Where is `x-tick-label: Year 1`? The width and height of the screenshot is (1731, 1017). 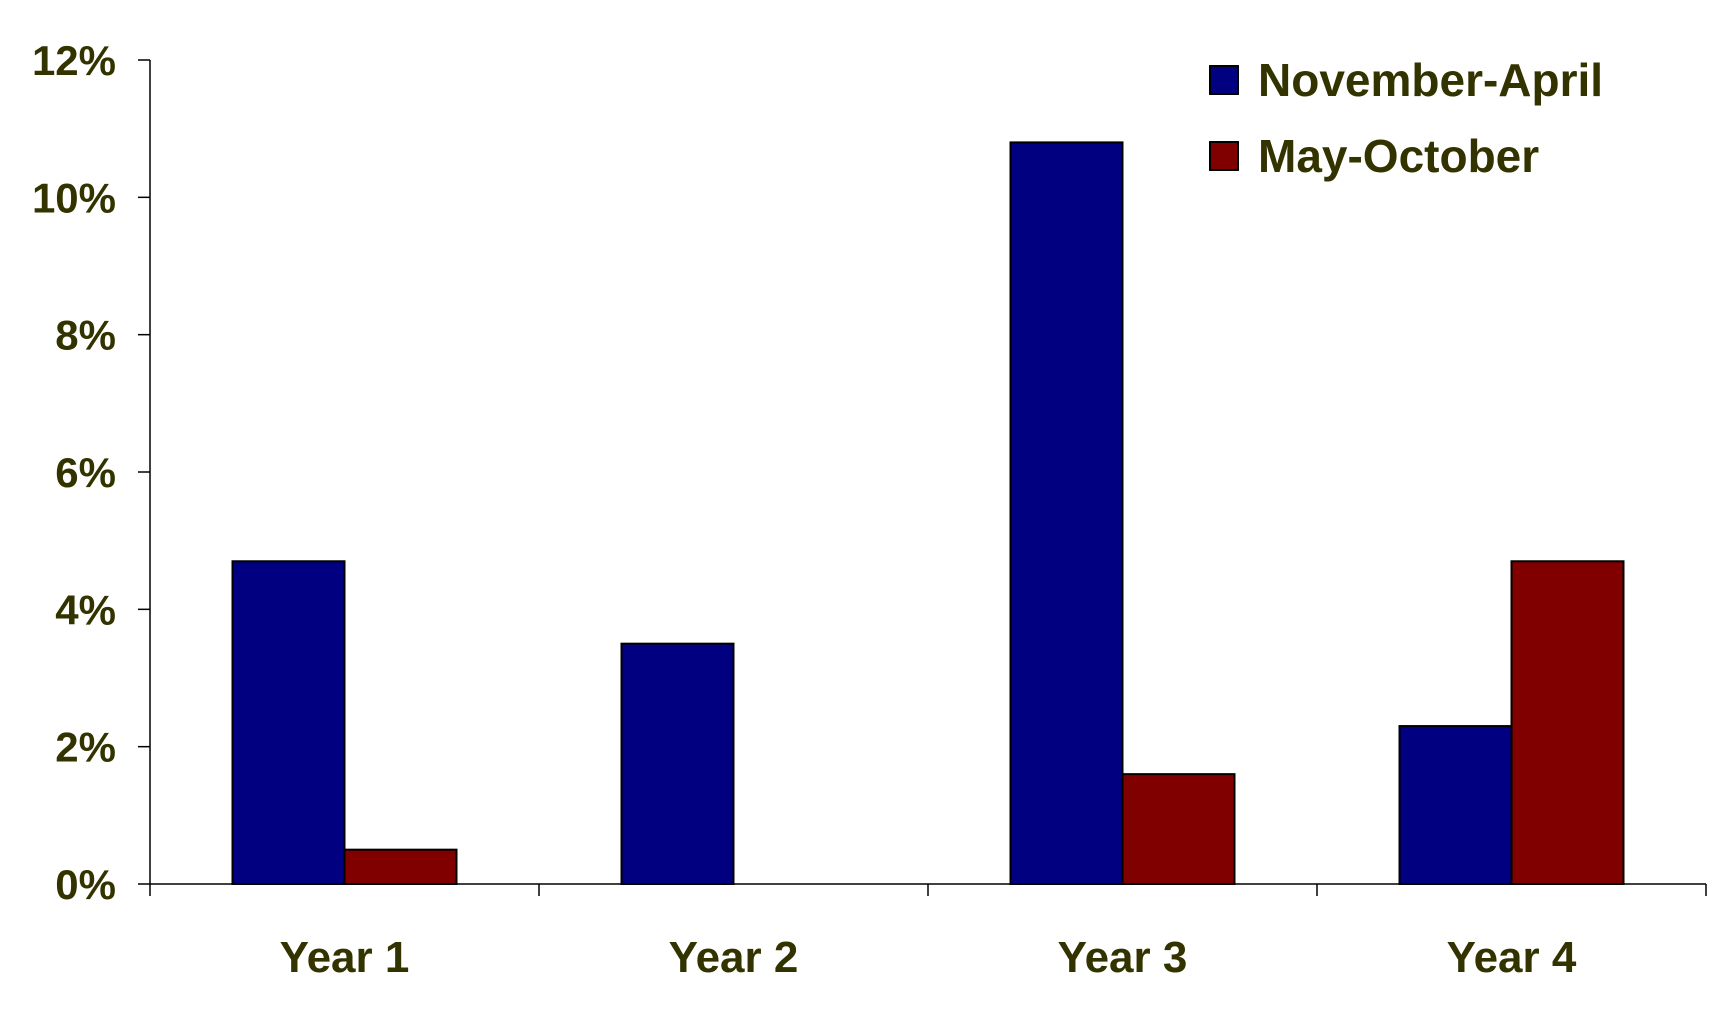 x-tick-label: Year 1 is located at coordinates (345, 957).